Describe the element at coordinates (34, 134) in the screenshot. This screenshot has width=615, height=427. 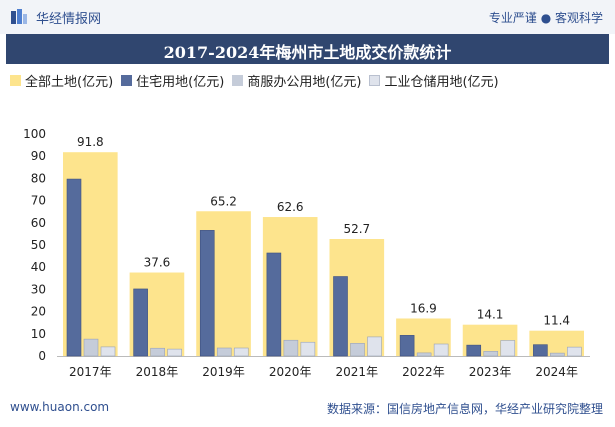
I see `y-tick-label: 100` at that location.